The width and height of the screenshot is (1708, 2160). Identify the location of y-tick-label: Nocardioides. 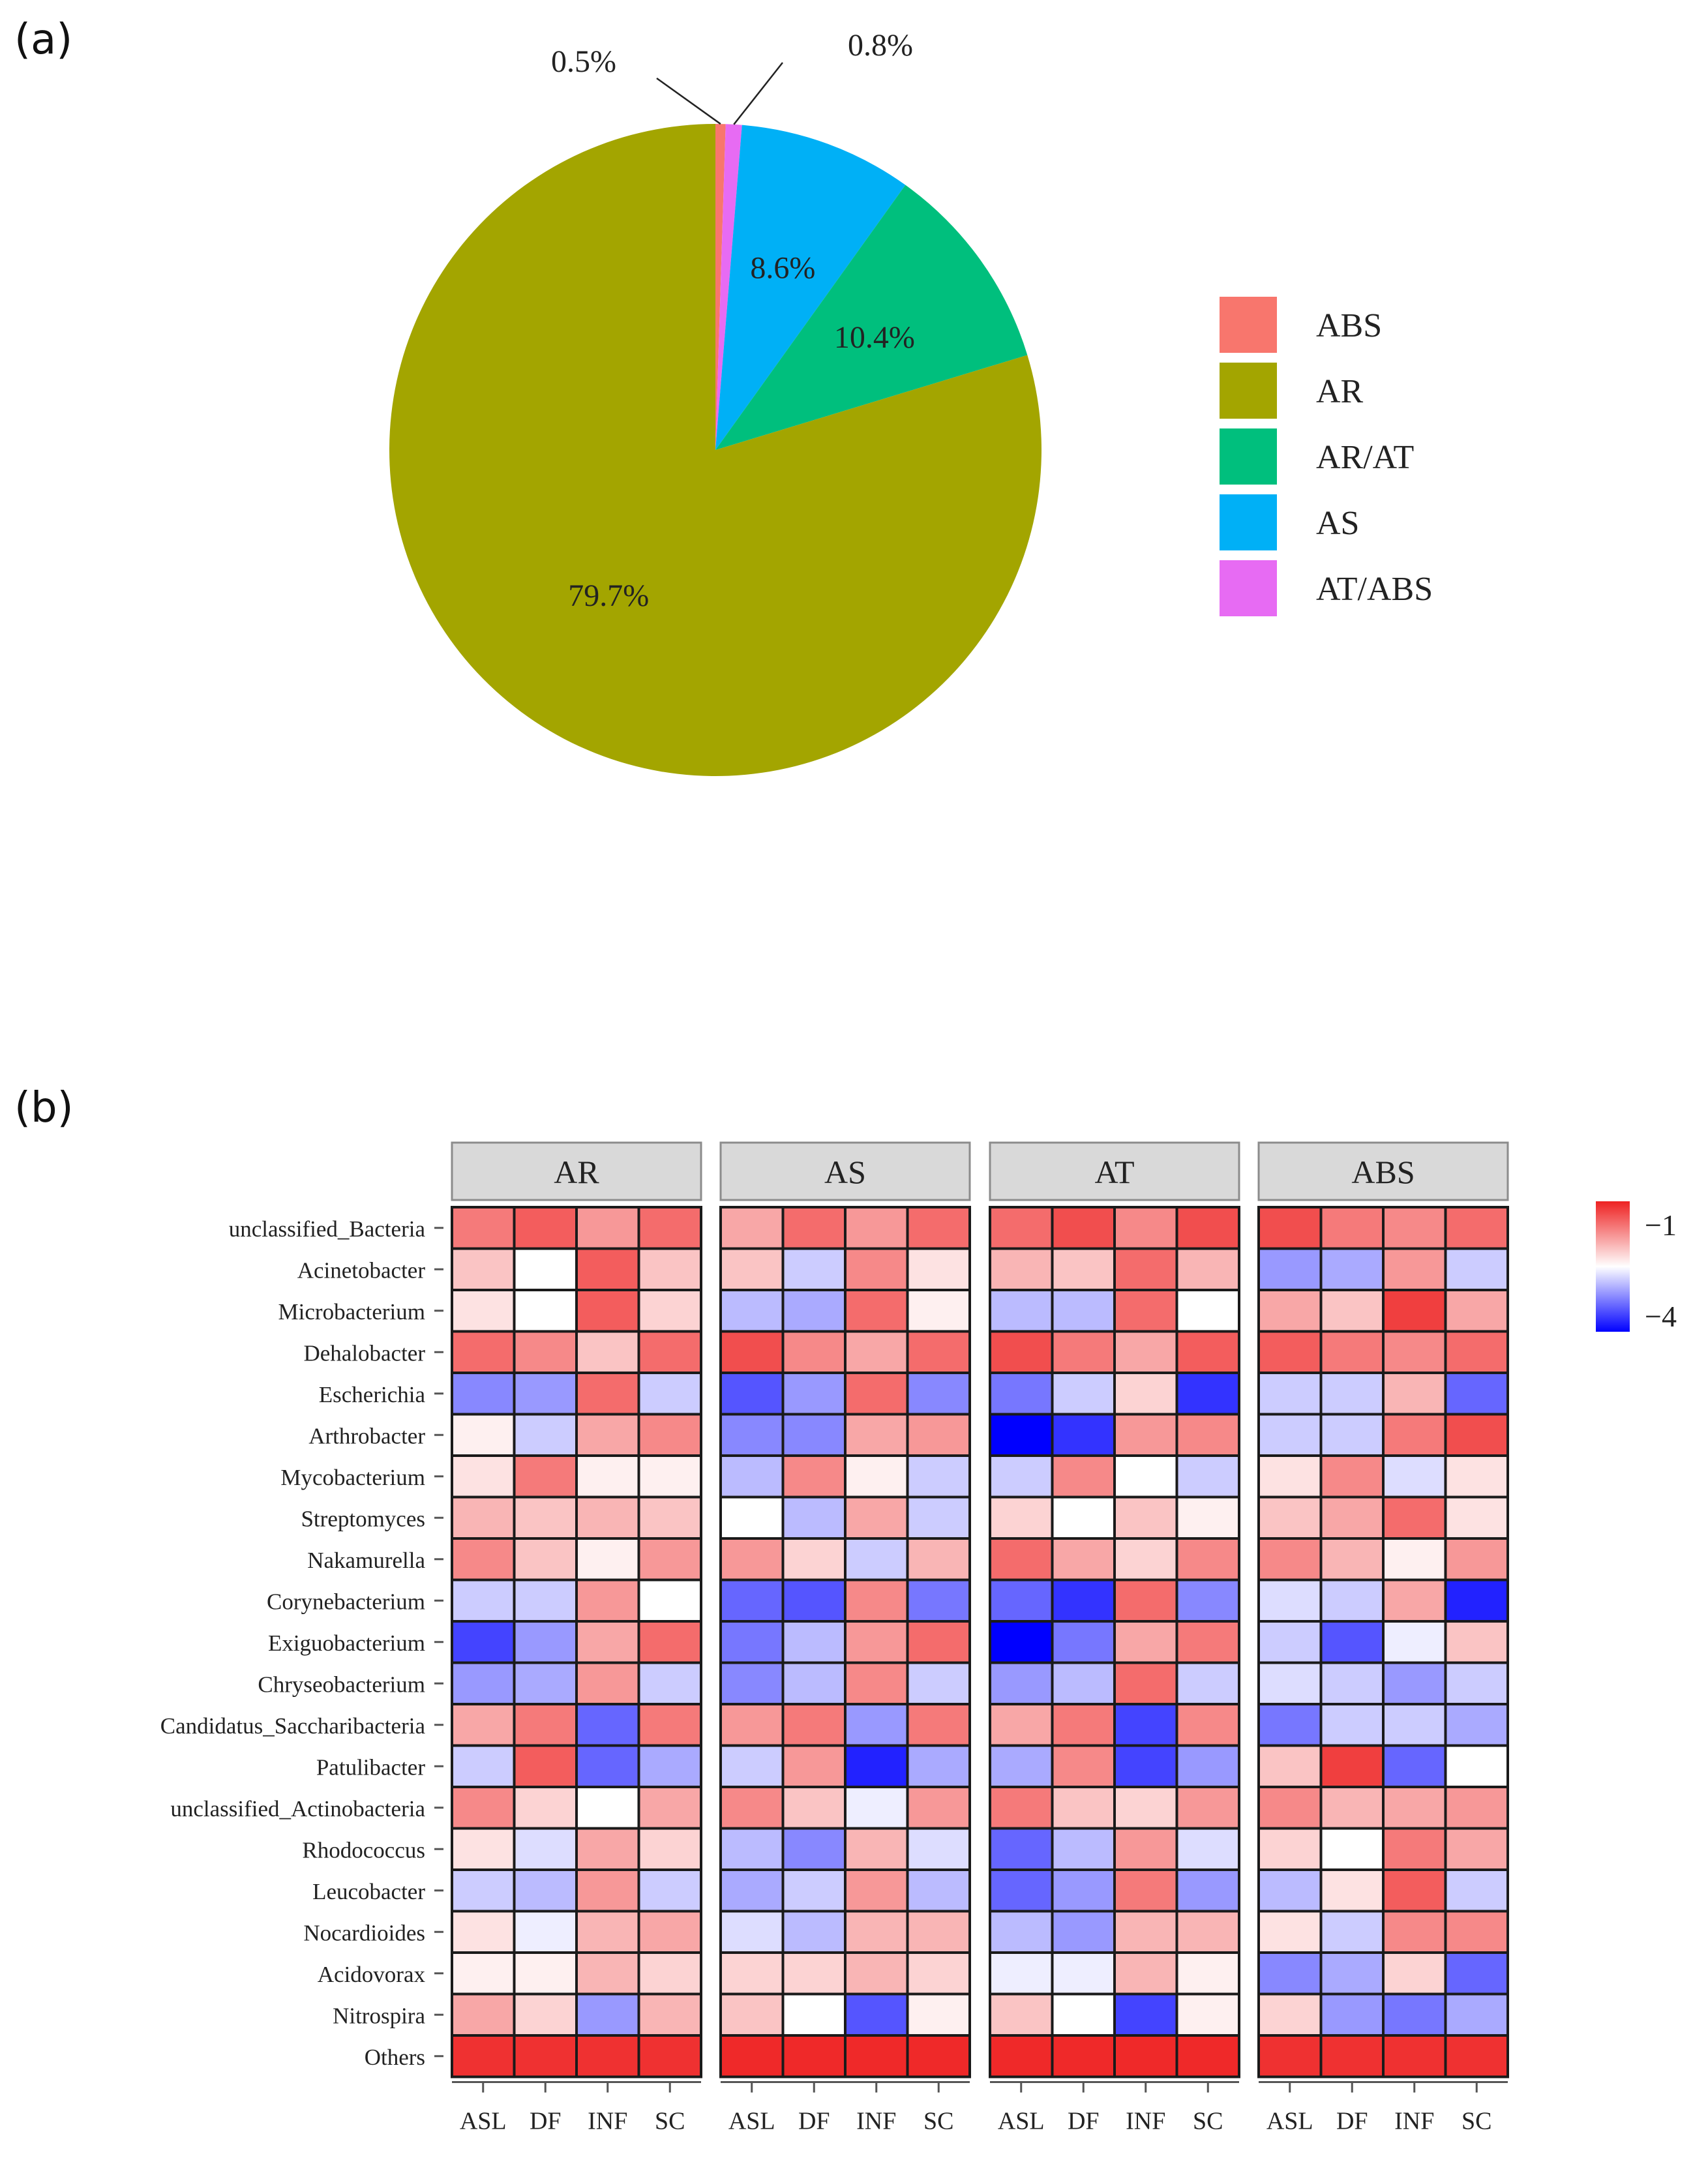
(364, 1933).